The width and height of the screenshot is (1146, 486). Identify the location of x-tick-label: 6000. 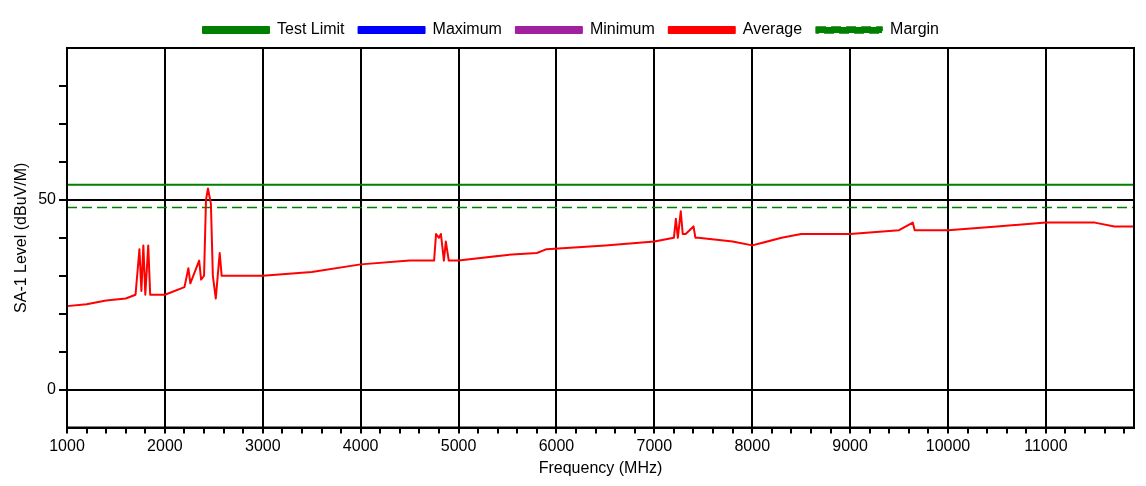
(556, 445).